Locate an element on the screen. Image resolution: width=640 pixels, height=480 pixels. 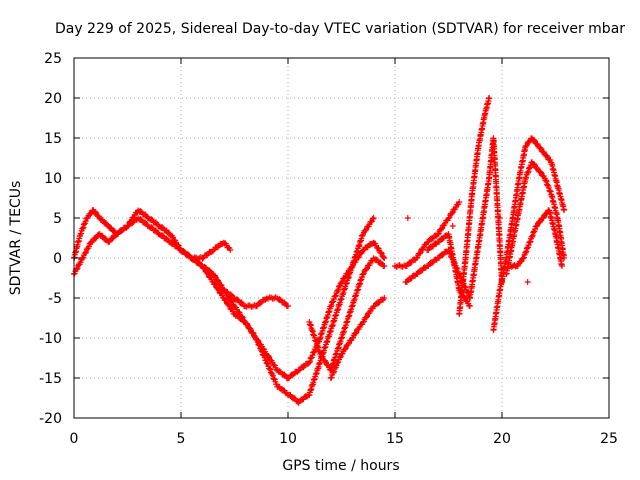
y-tick-label: 20 is located at coordinates (53, 99).